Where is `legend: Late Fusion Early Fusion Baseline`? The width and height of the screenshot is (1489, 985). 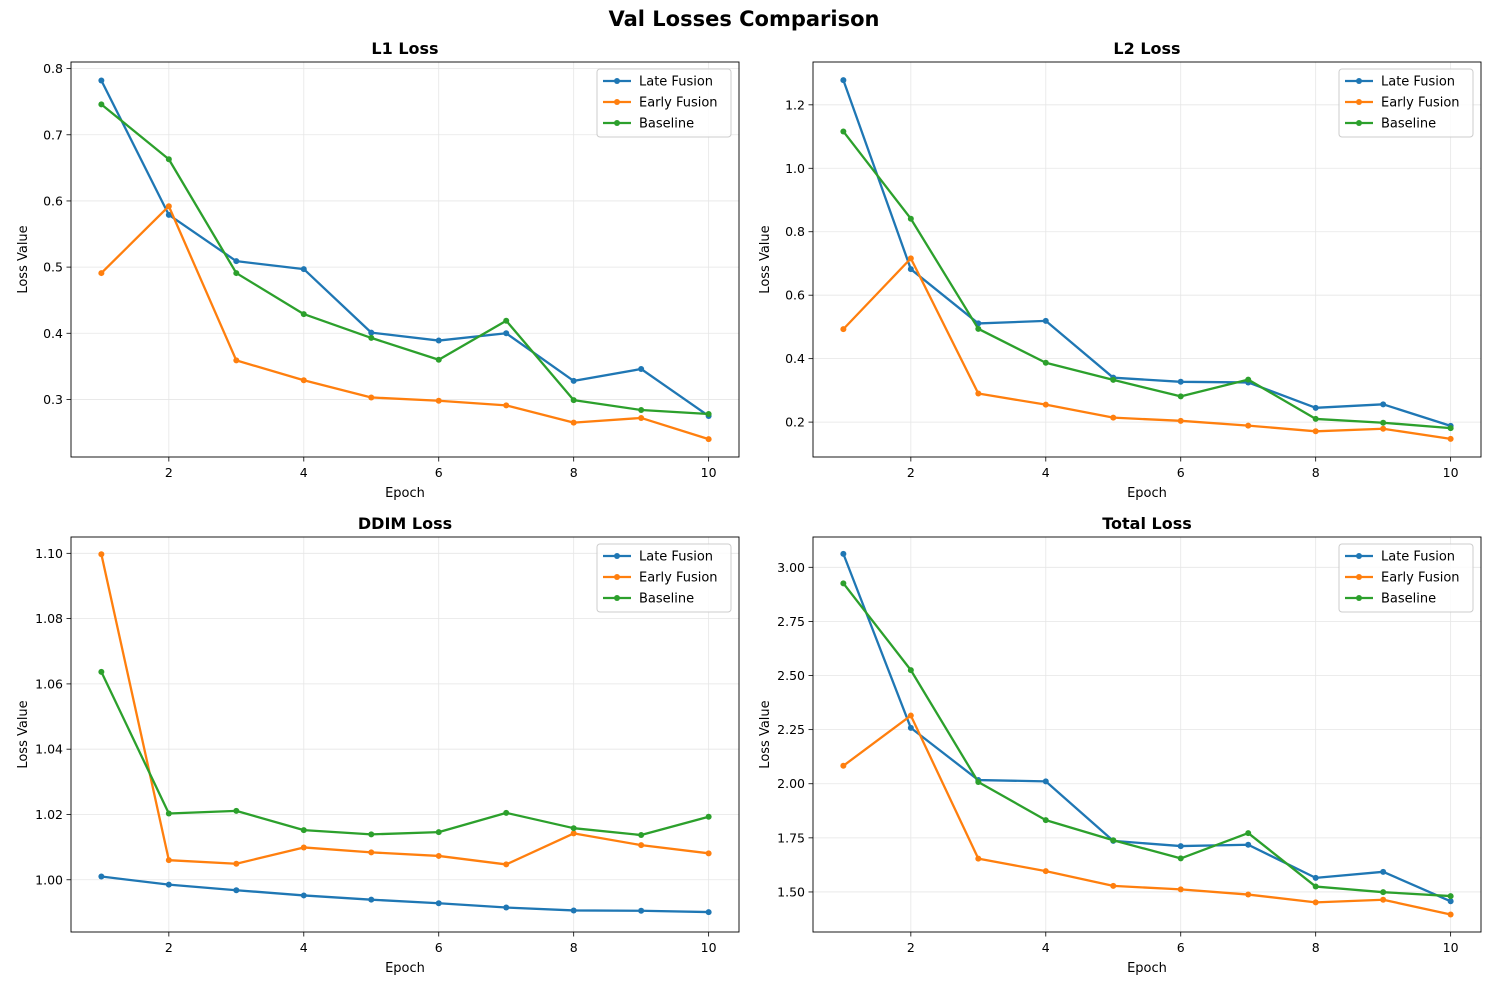
legend: Late Fusion Early Fusion Baseline is located at coordinates (1406, 103).